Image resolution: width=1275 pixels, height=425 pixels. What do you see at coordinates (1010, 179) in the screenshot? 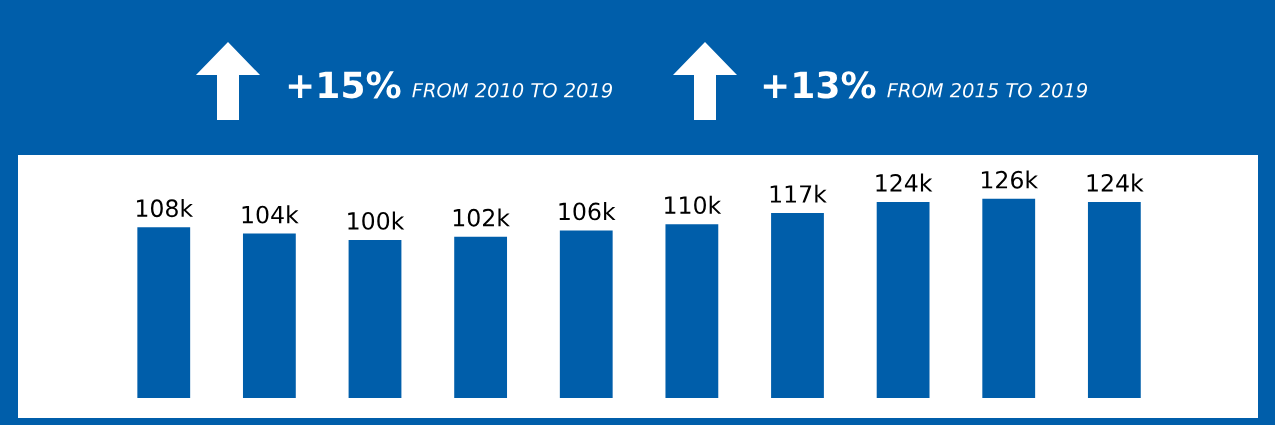
I see `data-label: 126k` at bounding box center [1010, 179].